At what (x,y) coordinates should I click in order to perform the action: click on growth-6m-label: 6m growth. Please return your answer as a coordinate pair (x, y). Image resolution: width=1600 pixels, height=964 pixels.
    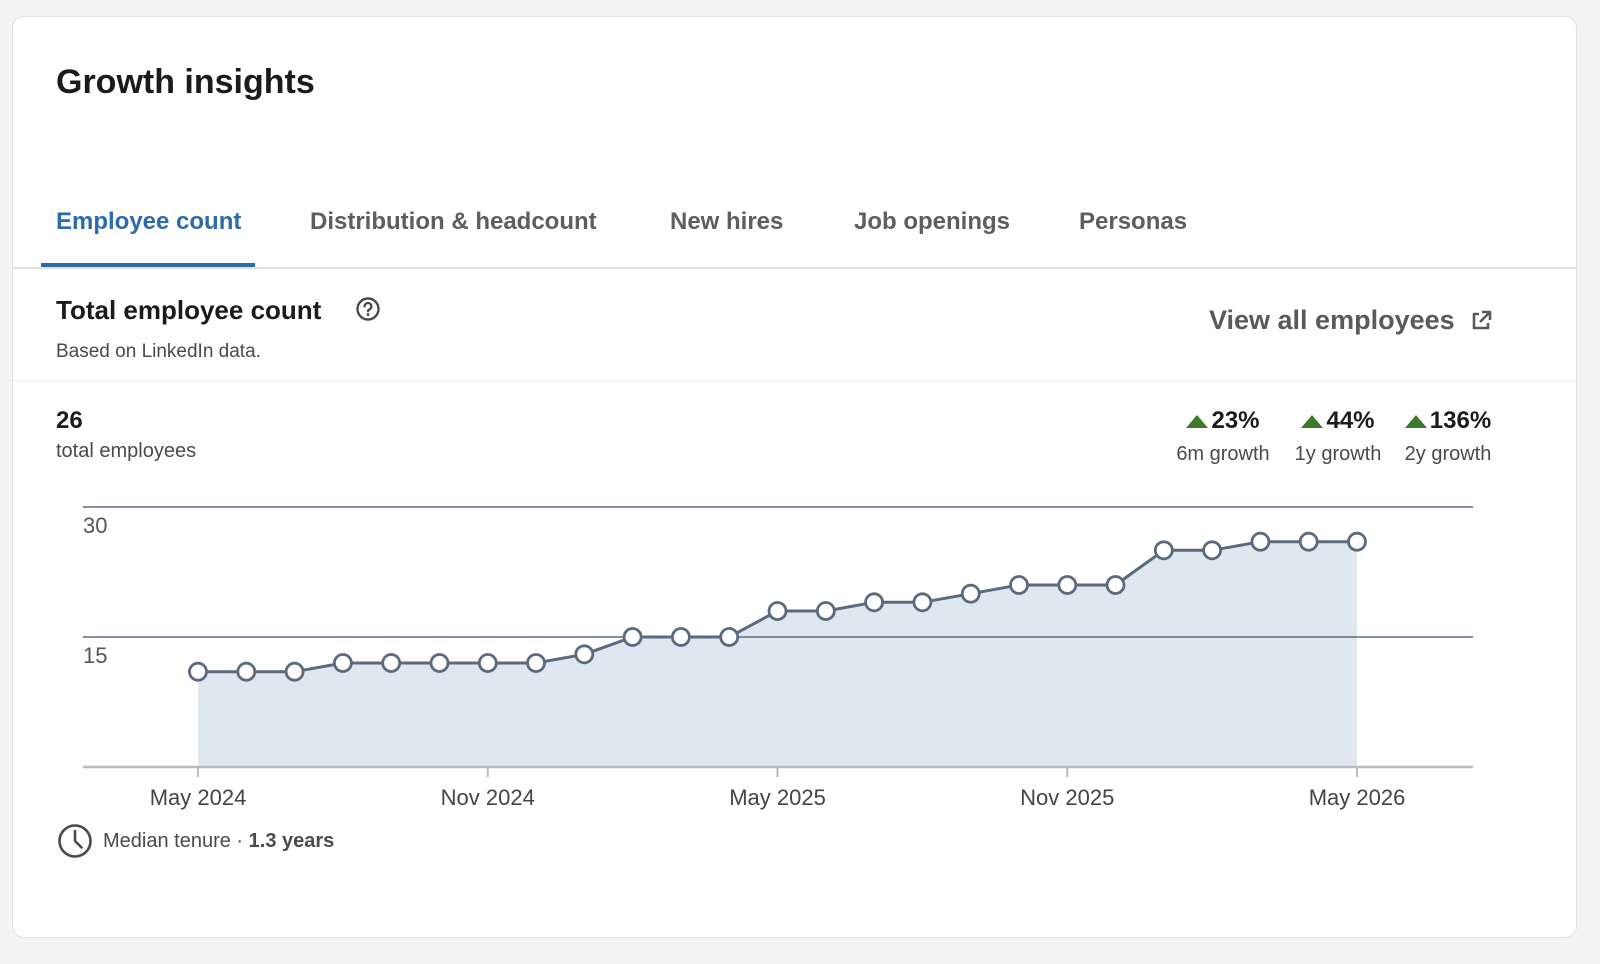
    Looking at the image, I should click on (1223, 454).